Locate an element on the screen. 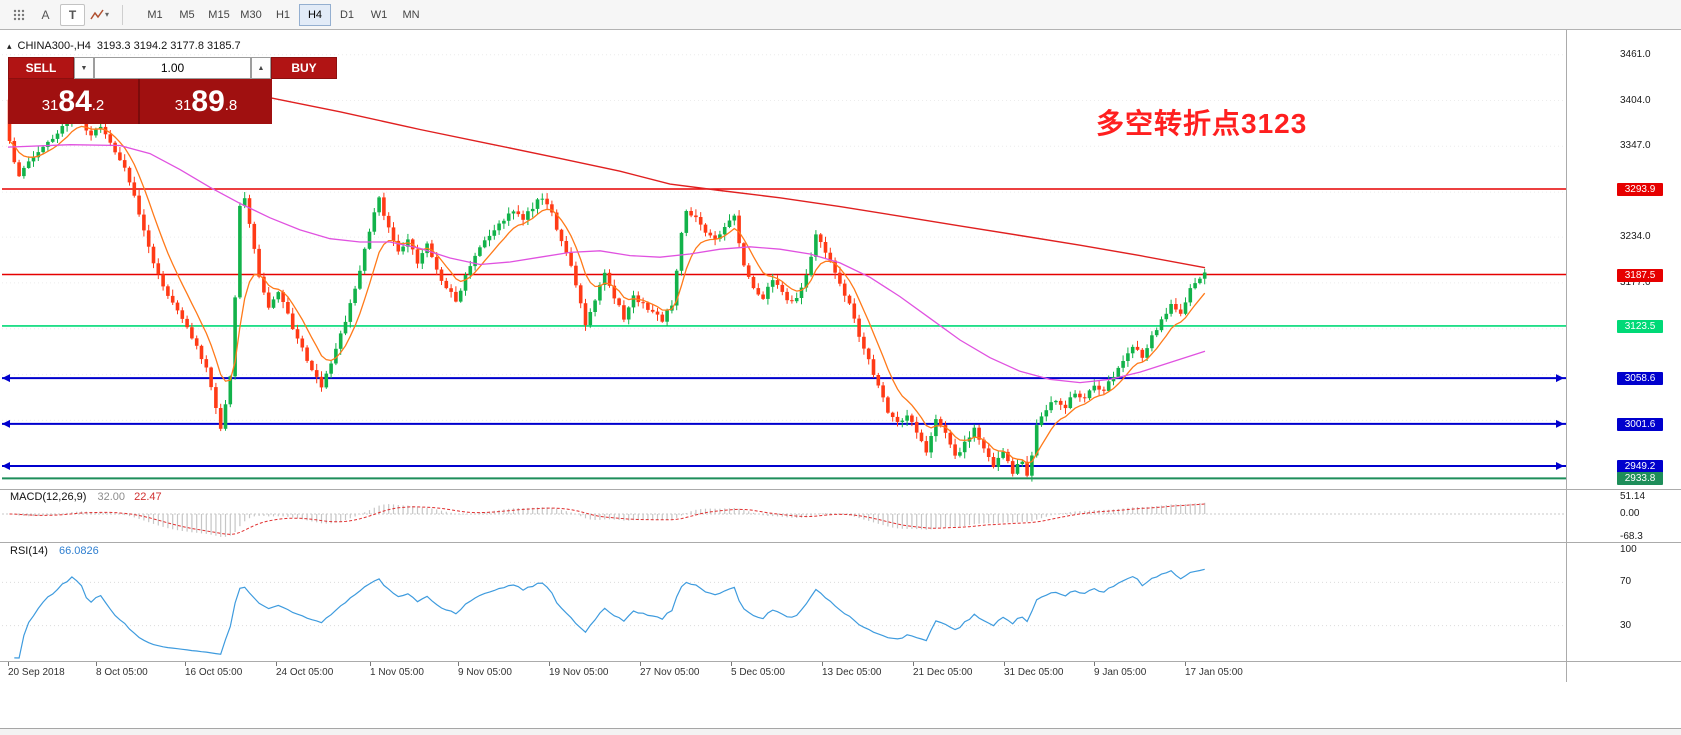 This screenshot has height=735, width=1681. tf-button-d1: D1 is located at coordinates (347, 15).